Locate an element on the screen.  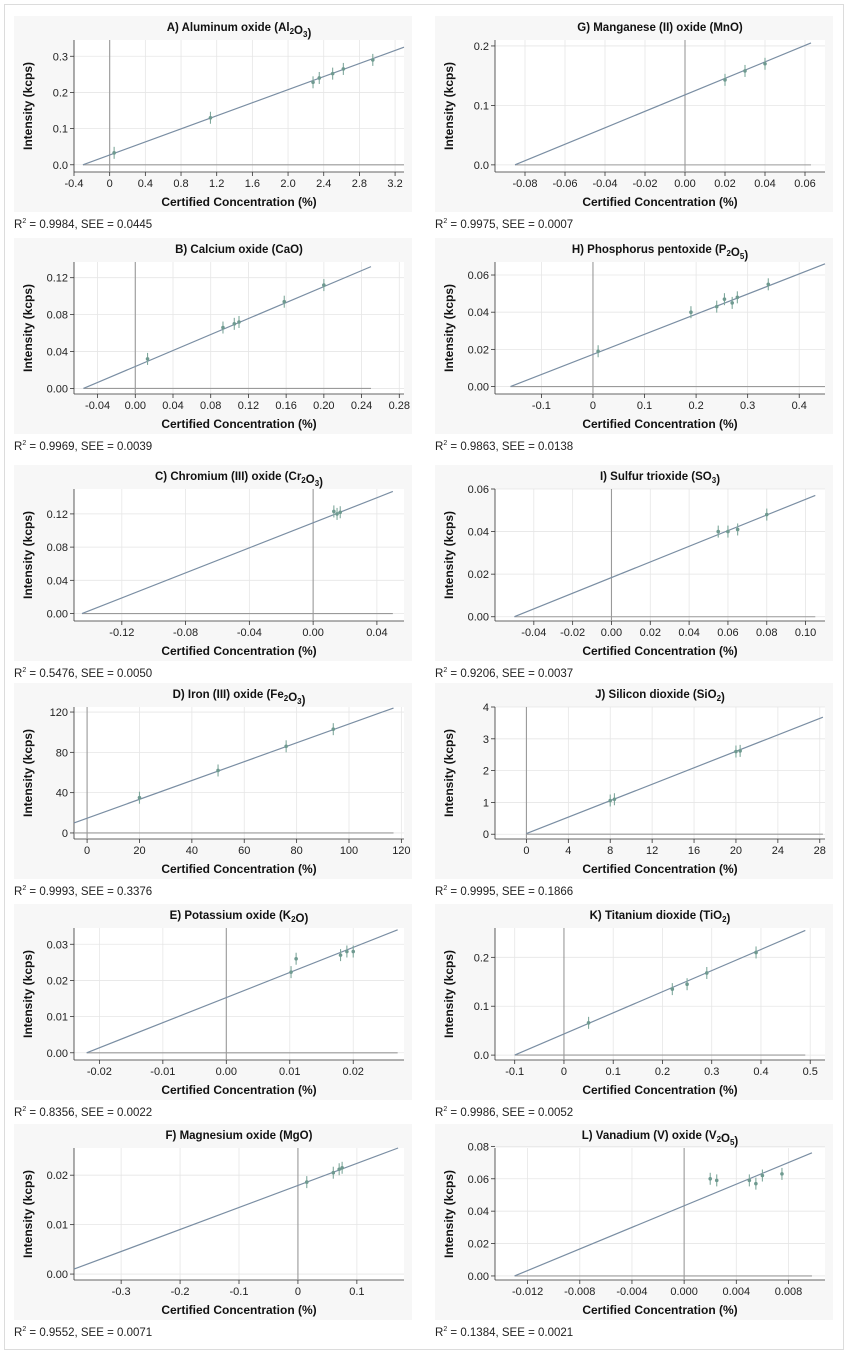
y-tick-label: 3 is located at coordinates (486, 740).